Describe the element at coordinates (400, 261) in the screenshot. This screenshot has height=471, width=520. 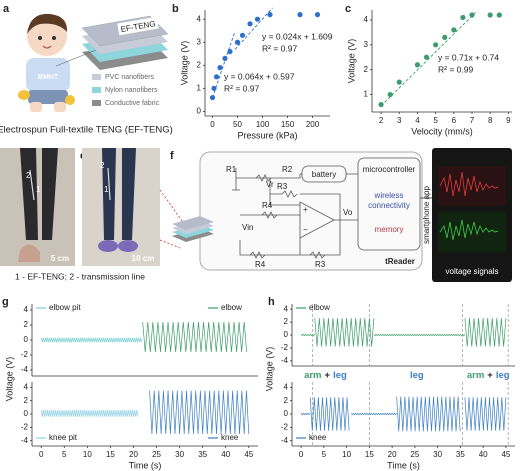
I see `block-label: tReader` at that location.